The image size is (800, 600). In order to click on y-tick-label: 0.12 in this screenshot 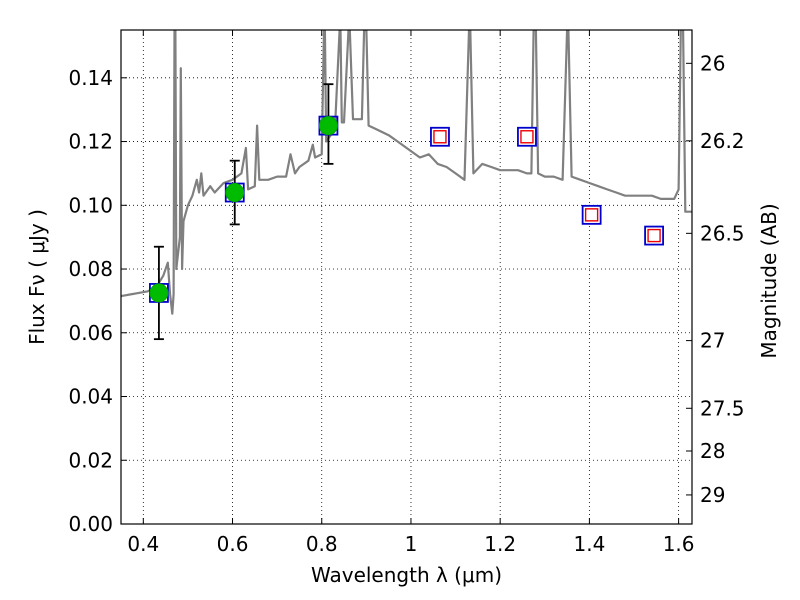, I will do `click(90, 142)`.